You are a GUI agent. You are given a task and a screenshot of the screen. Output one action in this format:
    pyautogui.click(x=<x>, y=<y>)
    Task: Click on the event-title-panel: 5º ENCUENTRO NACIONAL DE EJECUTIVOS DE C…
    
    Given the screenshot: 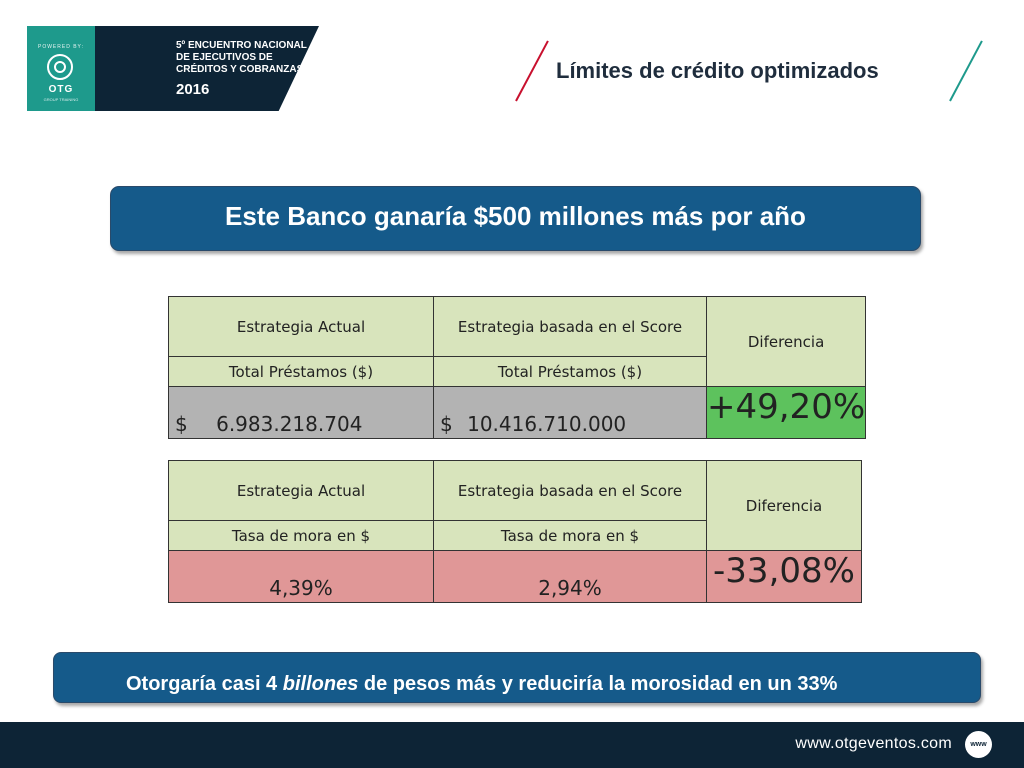 What is the action you would take?
    pyautogui.click(x=207, y=68)
    